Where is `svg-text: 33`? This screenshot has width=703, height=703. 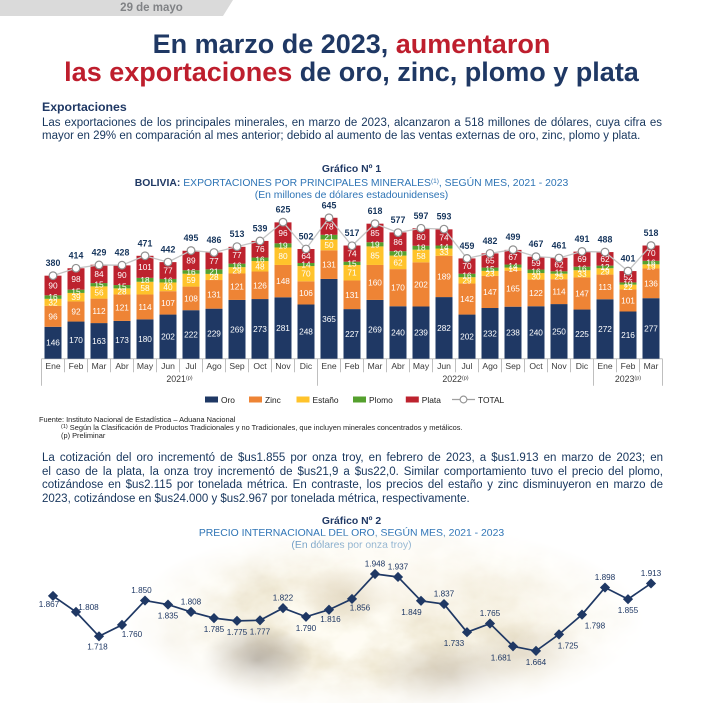 svg-text: 33 is located at coordinates (444, 252).